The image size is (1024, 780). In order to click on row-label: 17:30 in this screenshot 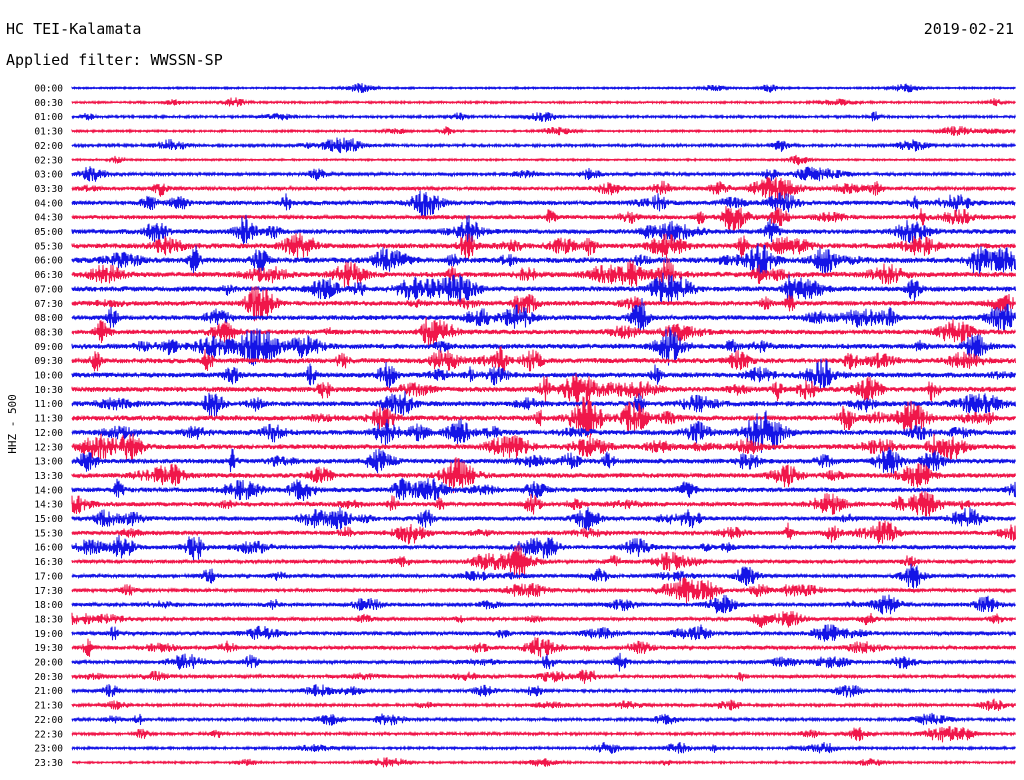, I will do `click(48, 591)`.